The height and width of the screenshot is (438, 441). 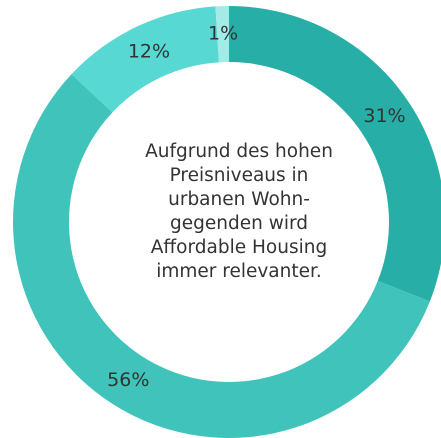 What do you see at coordinates (239, 199) in the screenshot?
I see `center-text: urbanen Wohn-` at bounding box center [239, 199].